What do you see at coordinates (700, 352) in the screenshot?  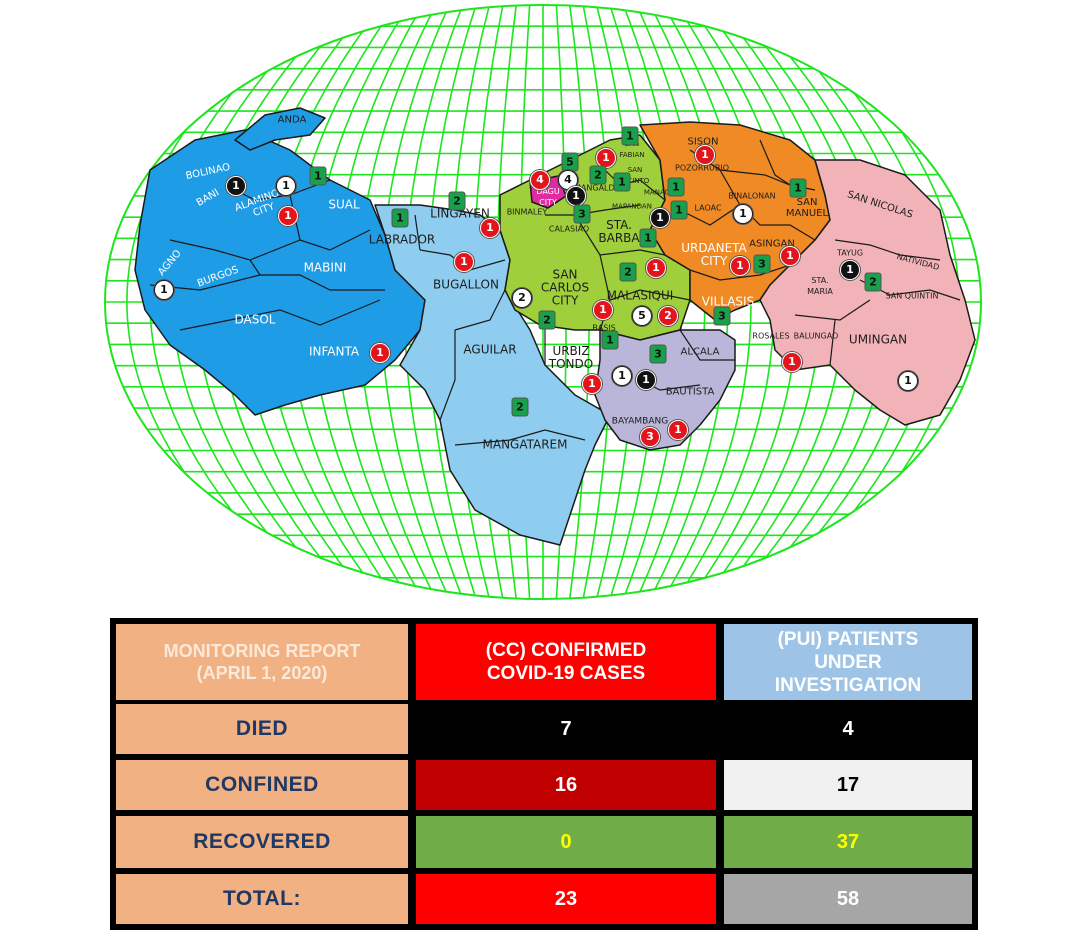 I see `town-alcala: ALCALA` at bounding box center [700, 352].